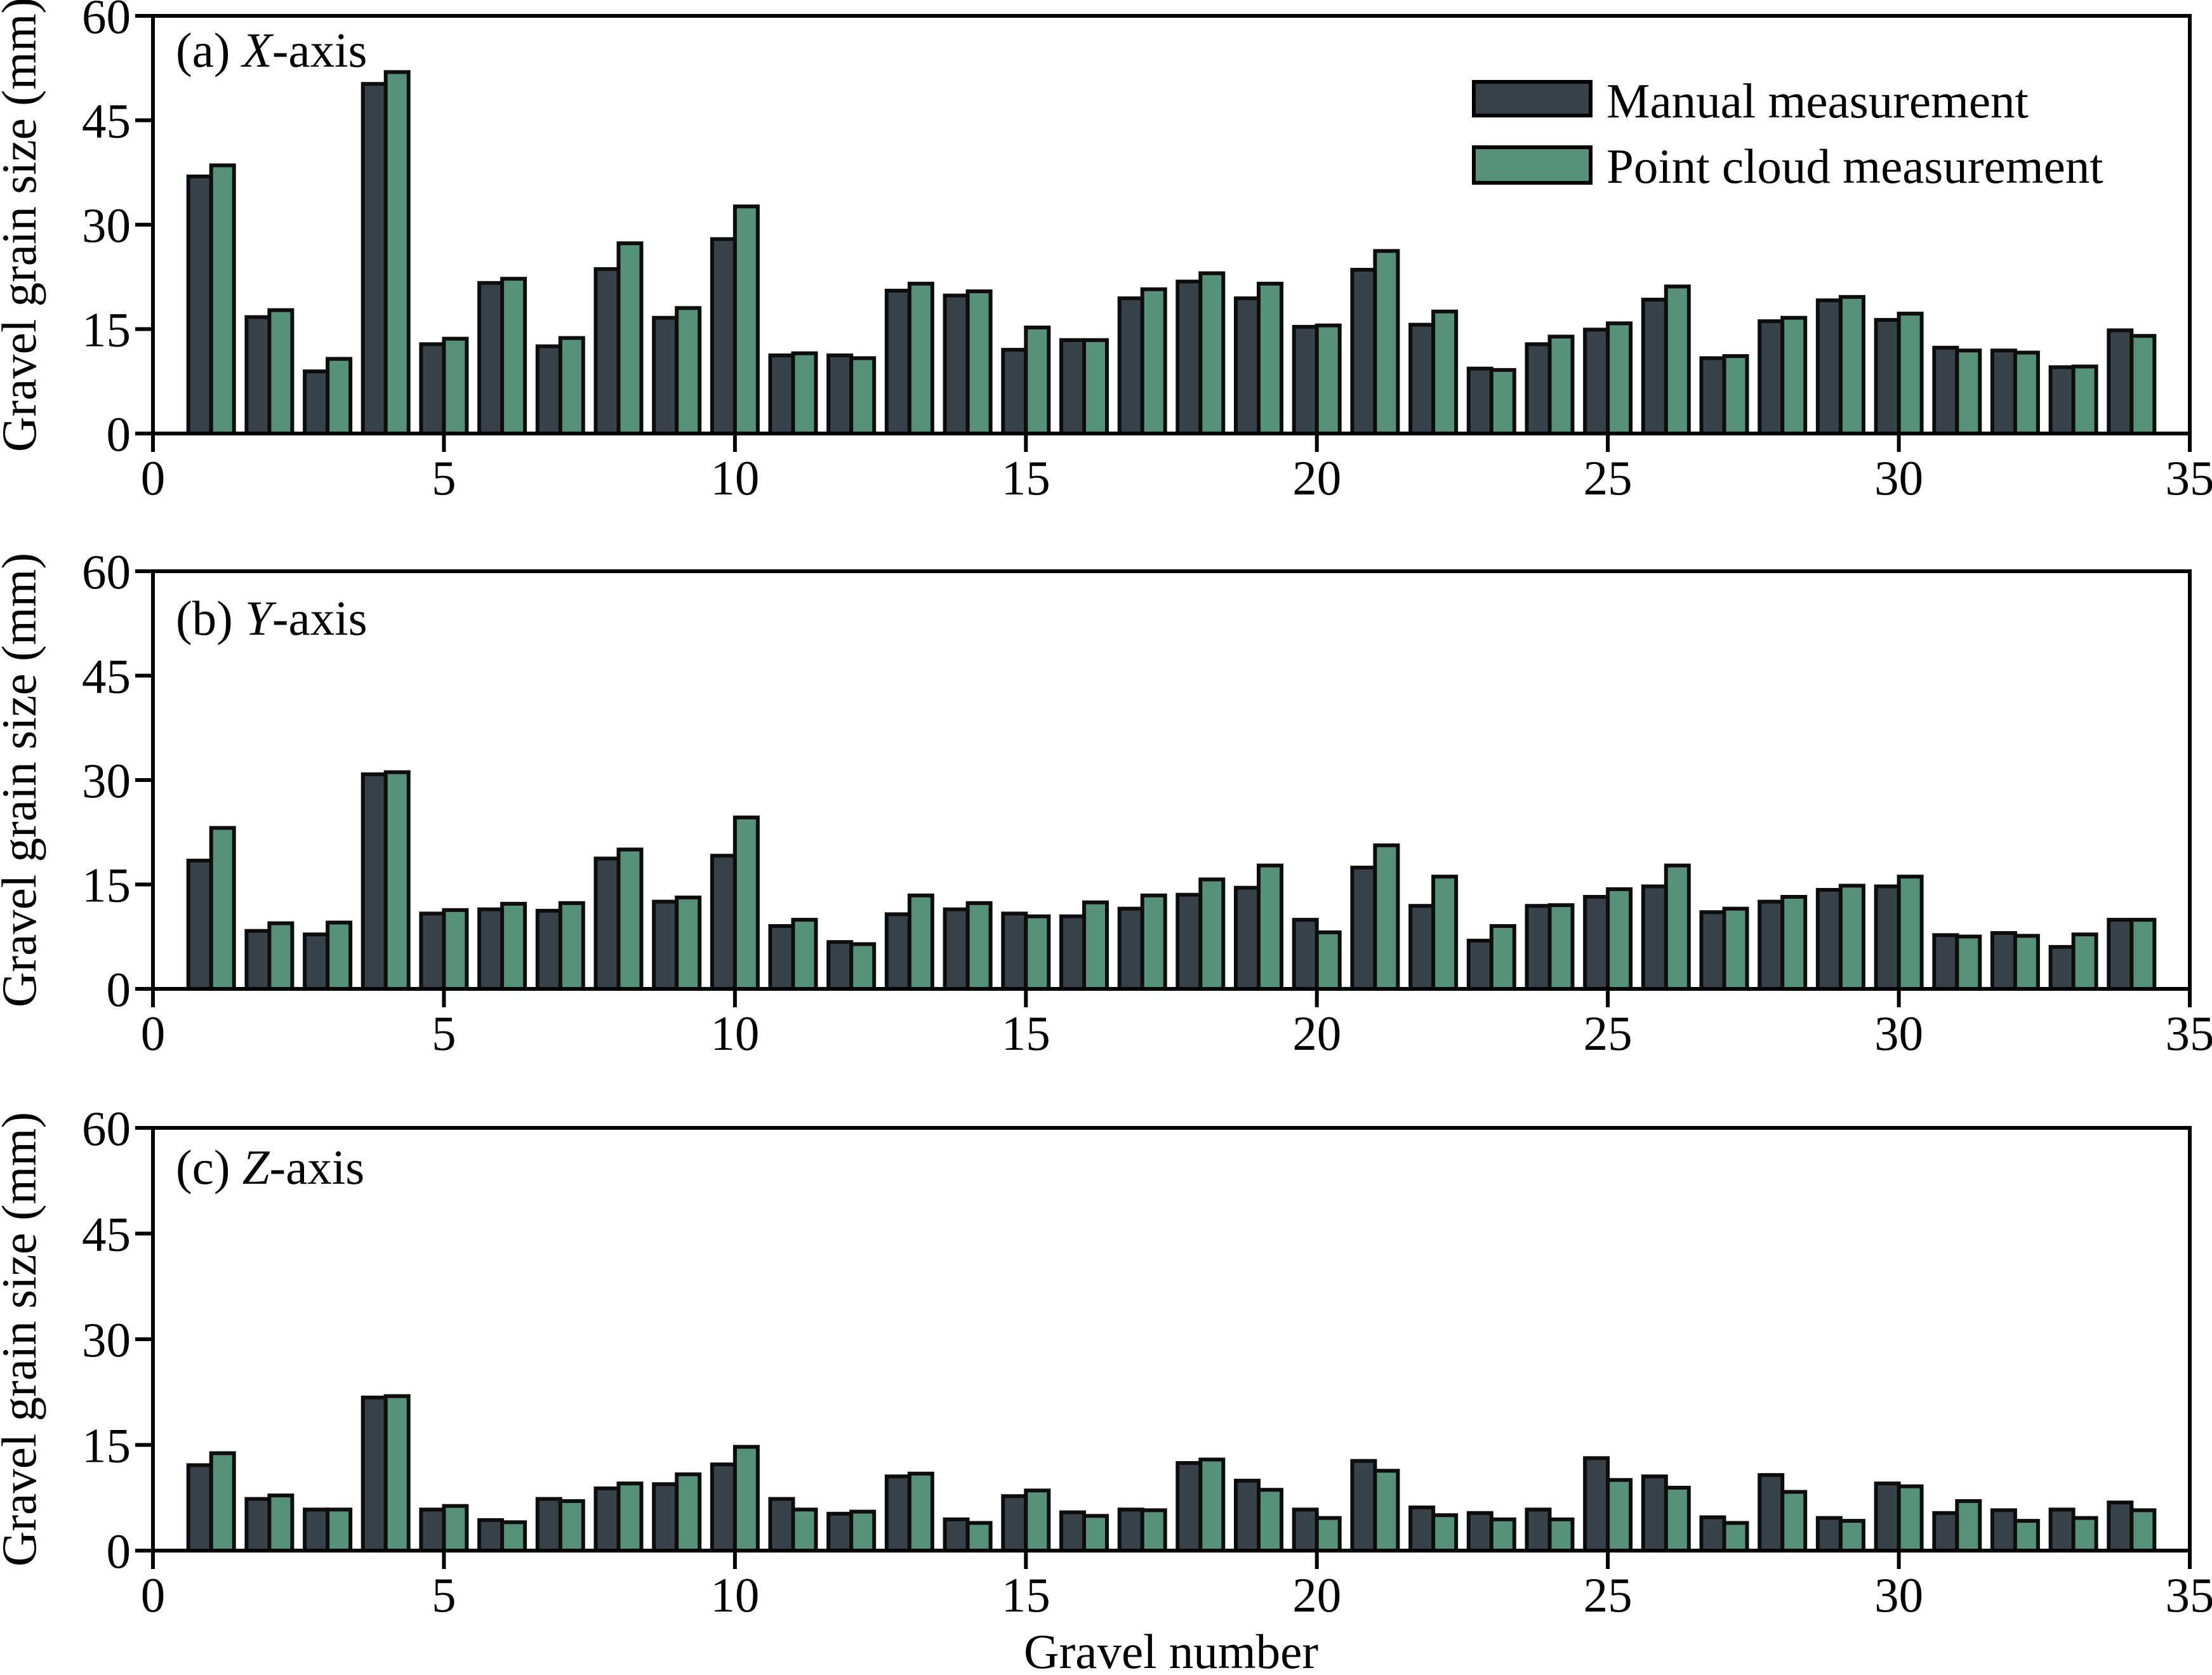 Image resolution: width=2212 pixels, height=1675 pixels. What do you see at coordinates (1854, 167) in the screenshot?
I see `svg-text: Point cloud measurement` at bounding box center [1854, 167].